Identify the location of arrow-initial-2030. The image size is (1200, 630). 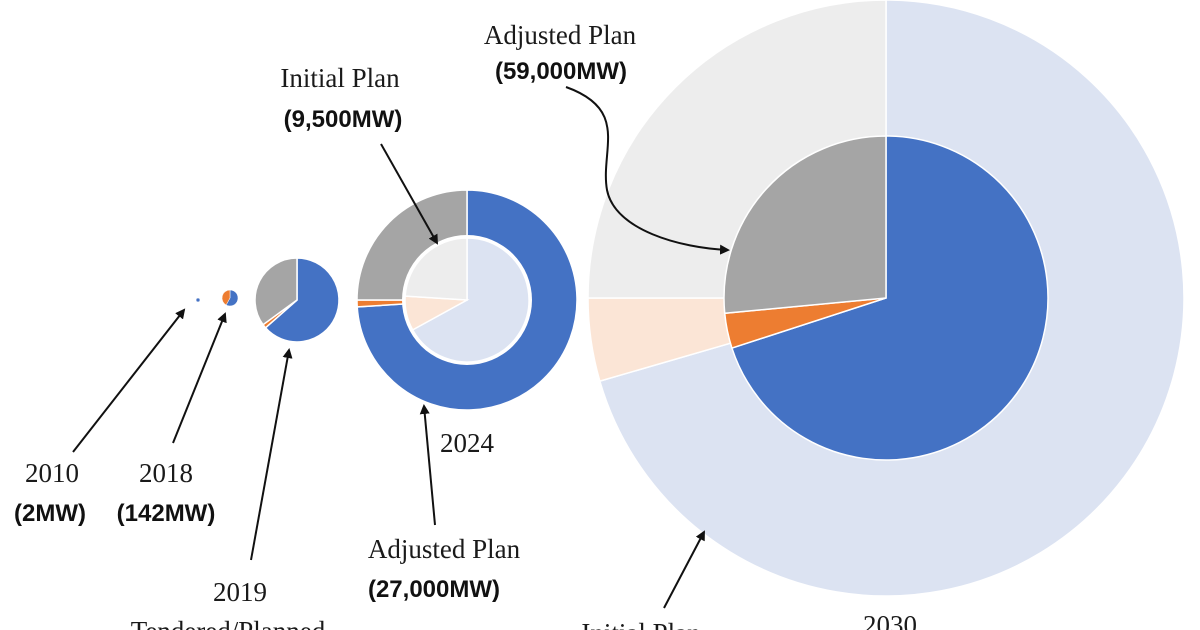
(684, 569).